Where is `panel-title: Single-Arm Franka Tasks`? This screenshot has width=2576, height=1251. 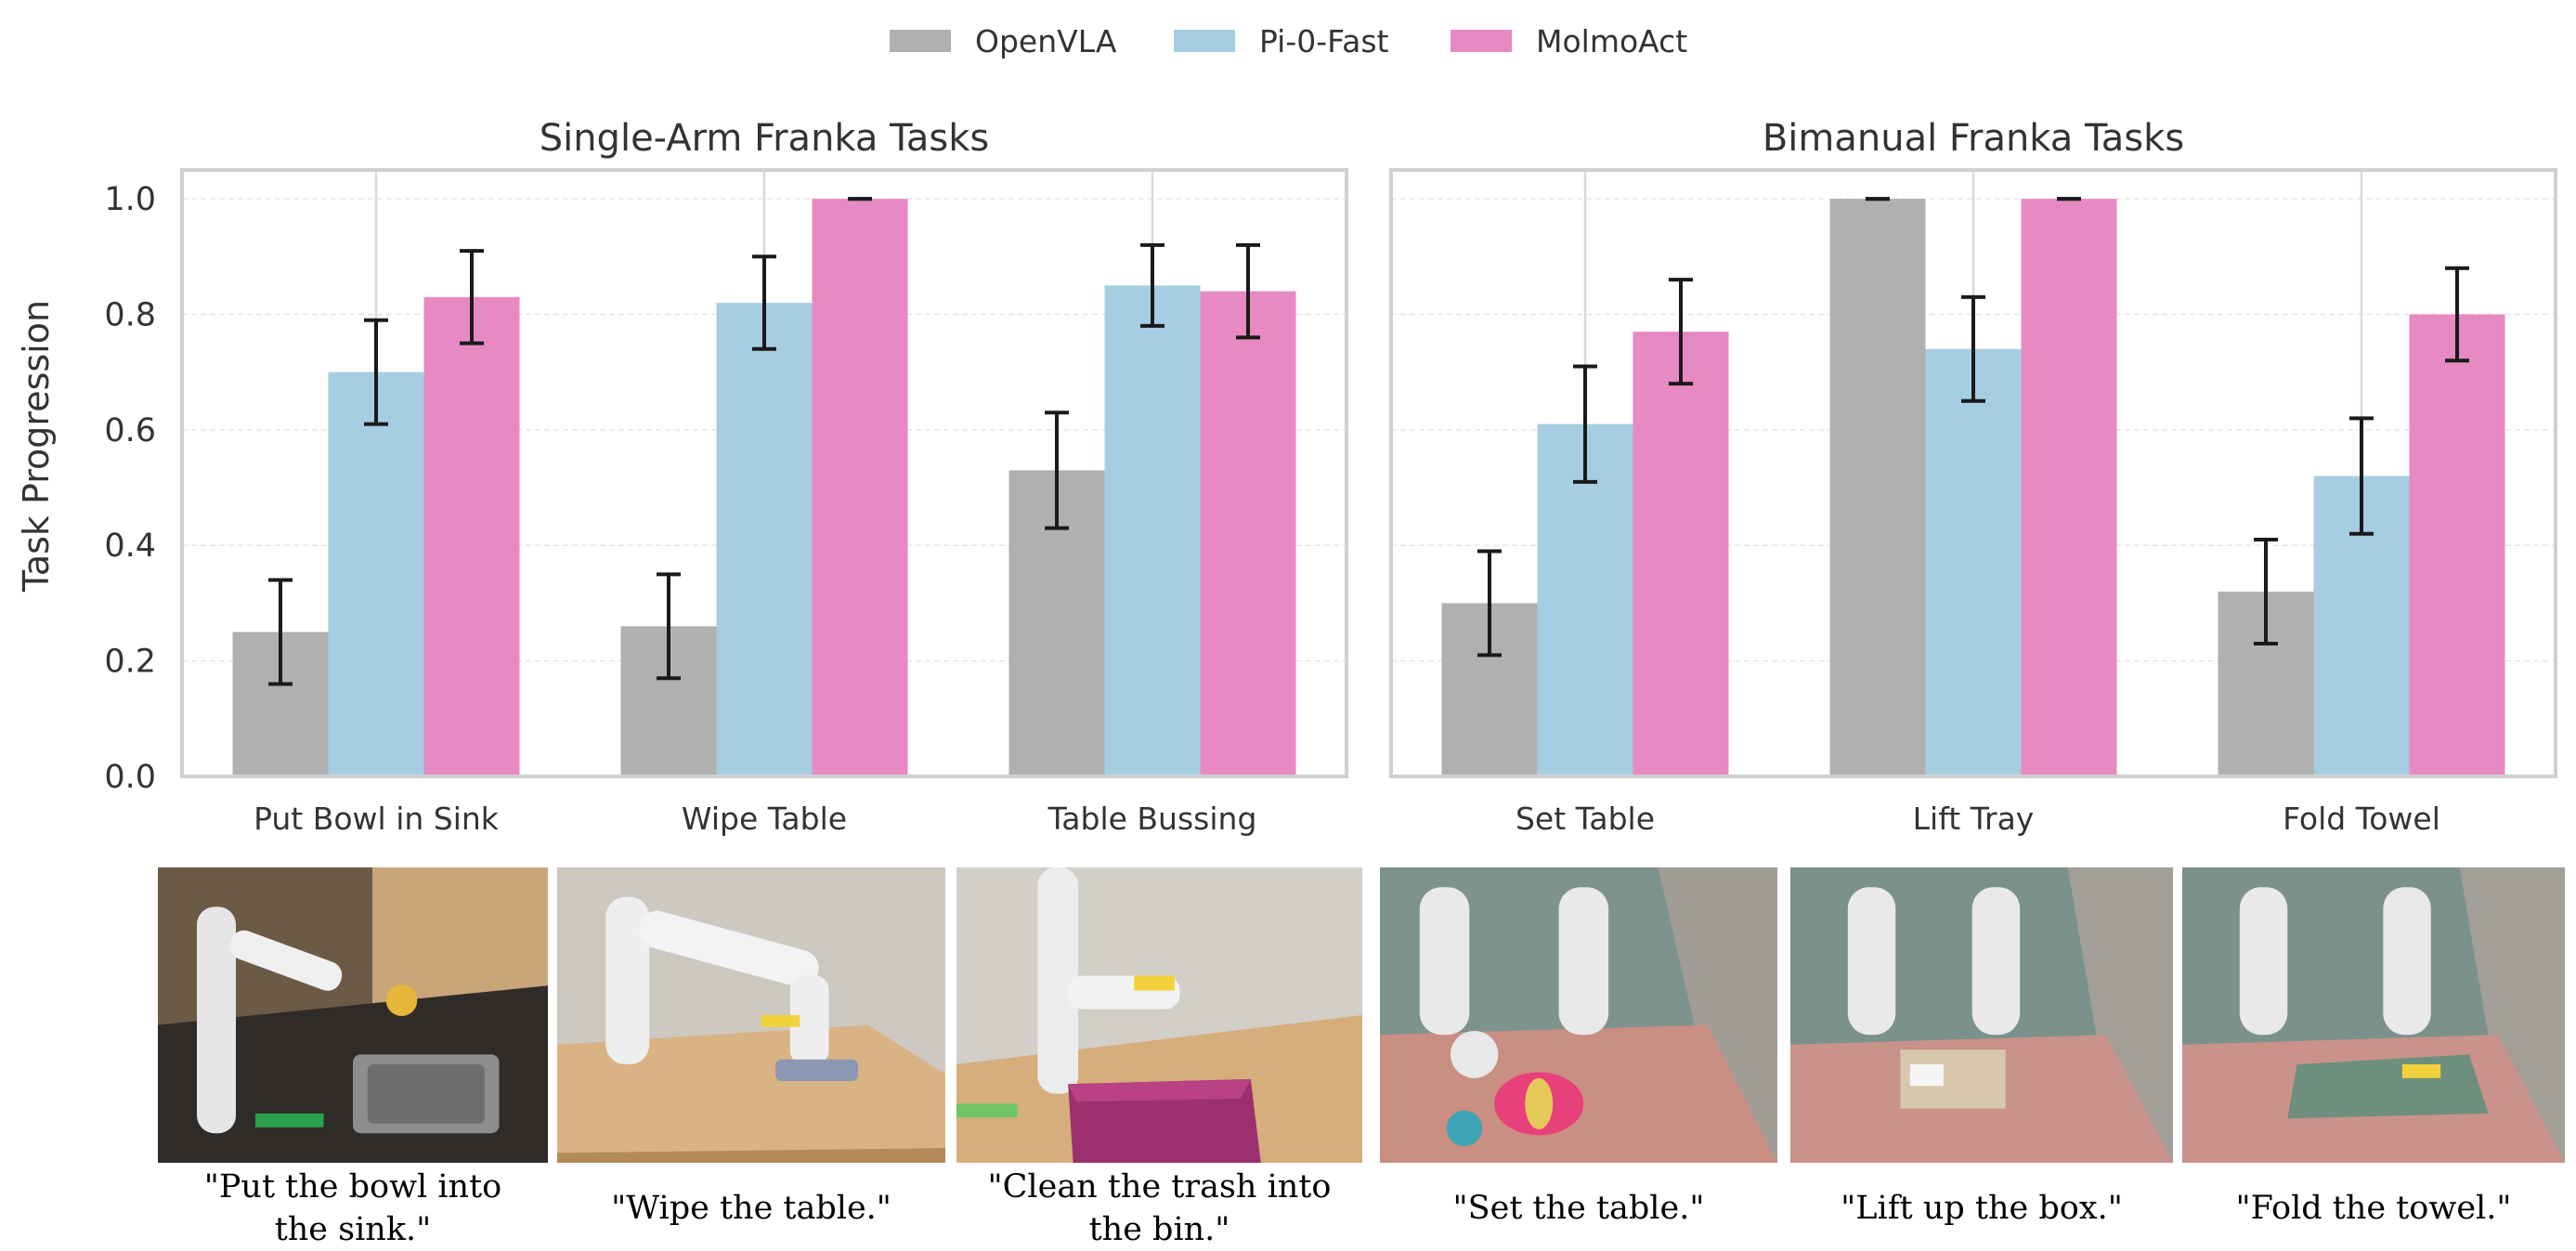 panel-title: Single-Arm Franka Tasks is located at coordinates (765, 138).